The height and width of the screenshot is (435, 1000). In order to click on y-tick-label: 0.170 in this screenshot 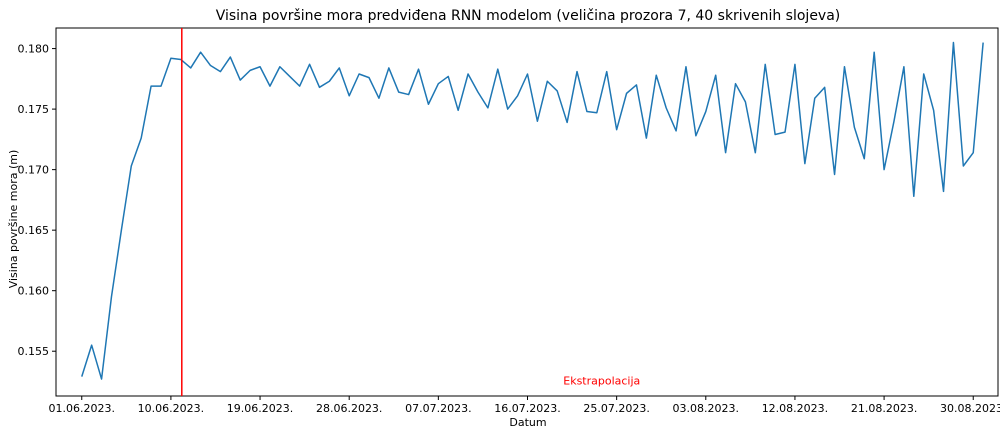, I will do `click(34, 170)`.